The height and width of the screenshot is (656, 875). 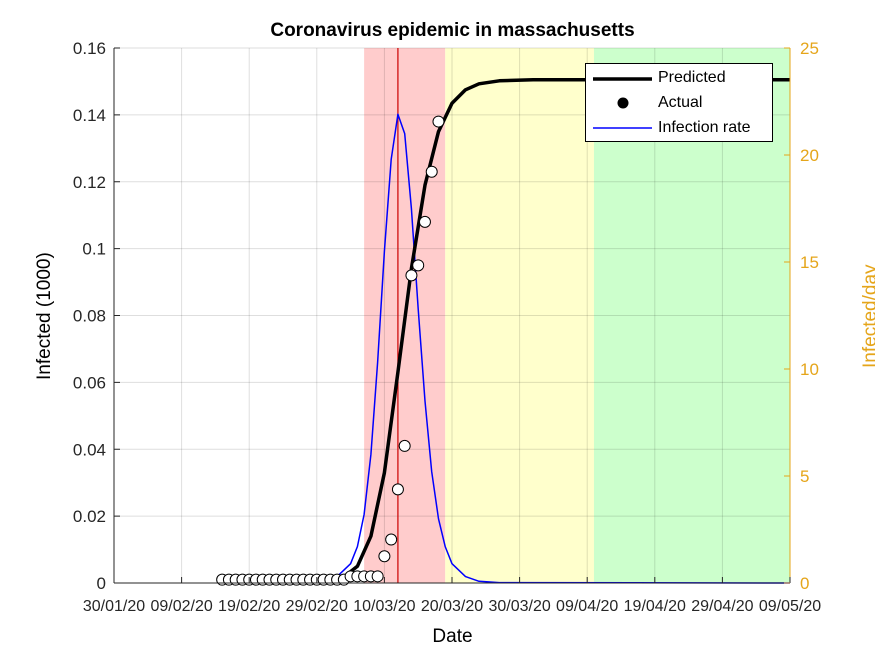 I want to click on legend-predicted-swatch, so click(x=622, y=79).